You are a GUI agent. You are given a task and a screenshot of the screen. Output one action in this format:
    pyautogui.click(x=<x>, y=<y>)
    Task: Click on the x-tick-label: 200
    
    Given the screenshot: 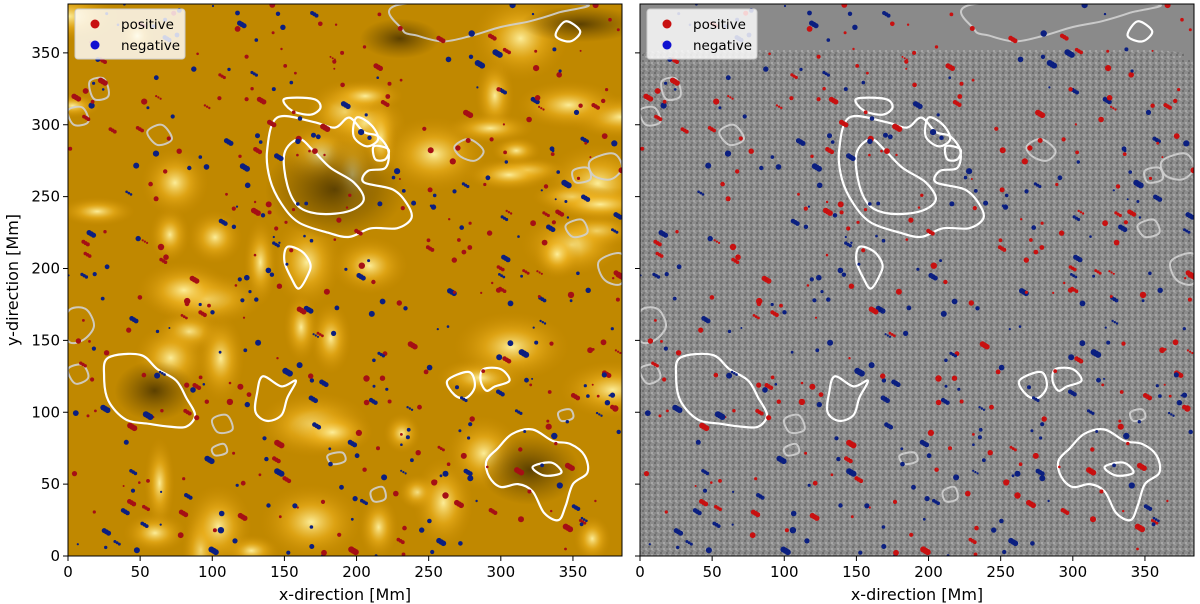 What is the action you would take?
    pyautogui.click(x=928, y=572)
    